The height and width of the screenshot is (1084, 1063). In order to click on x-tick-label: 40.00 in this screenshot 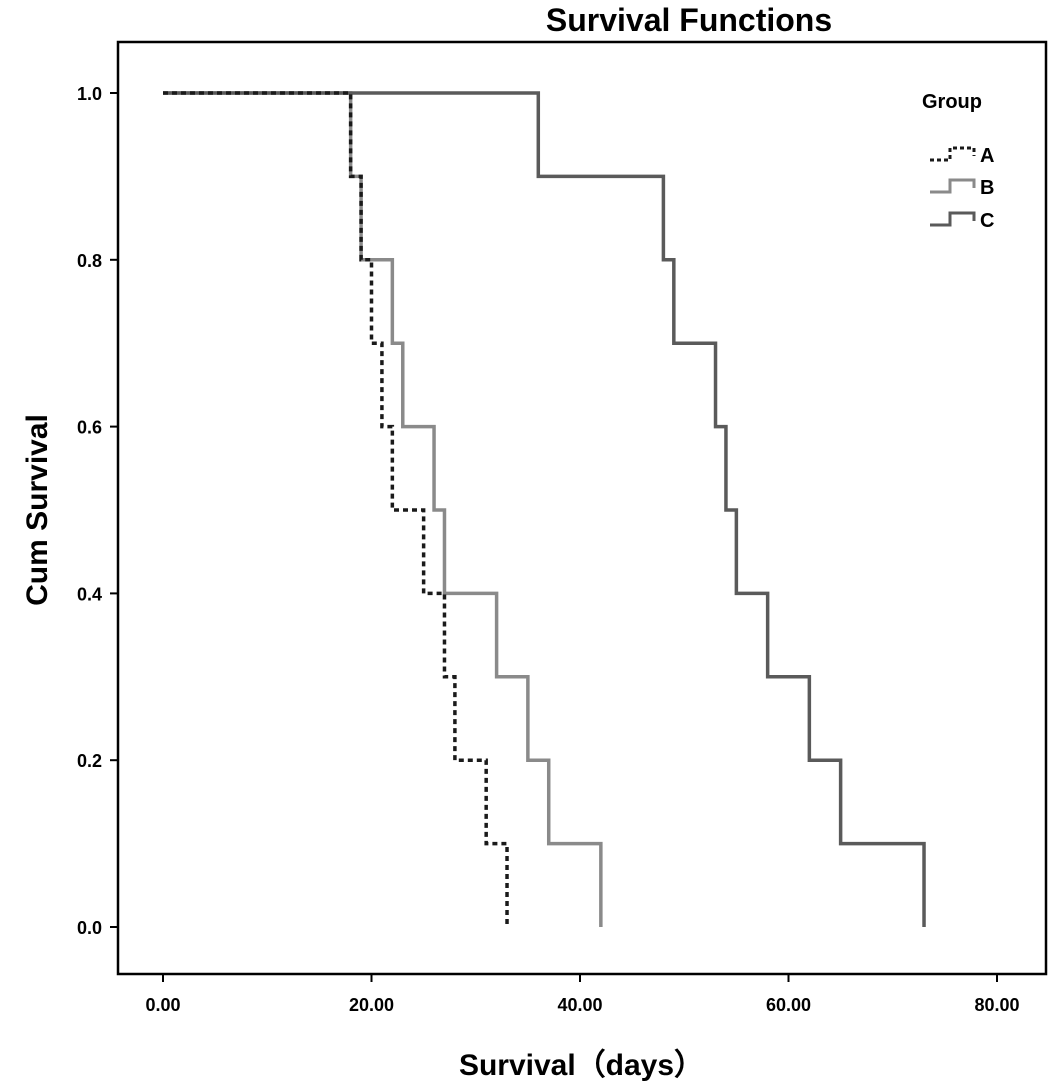, I will do `click(579, 1005)`.